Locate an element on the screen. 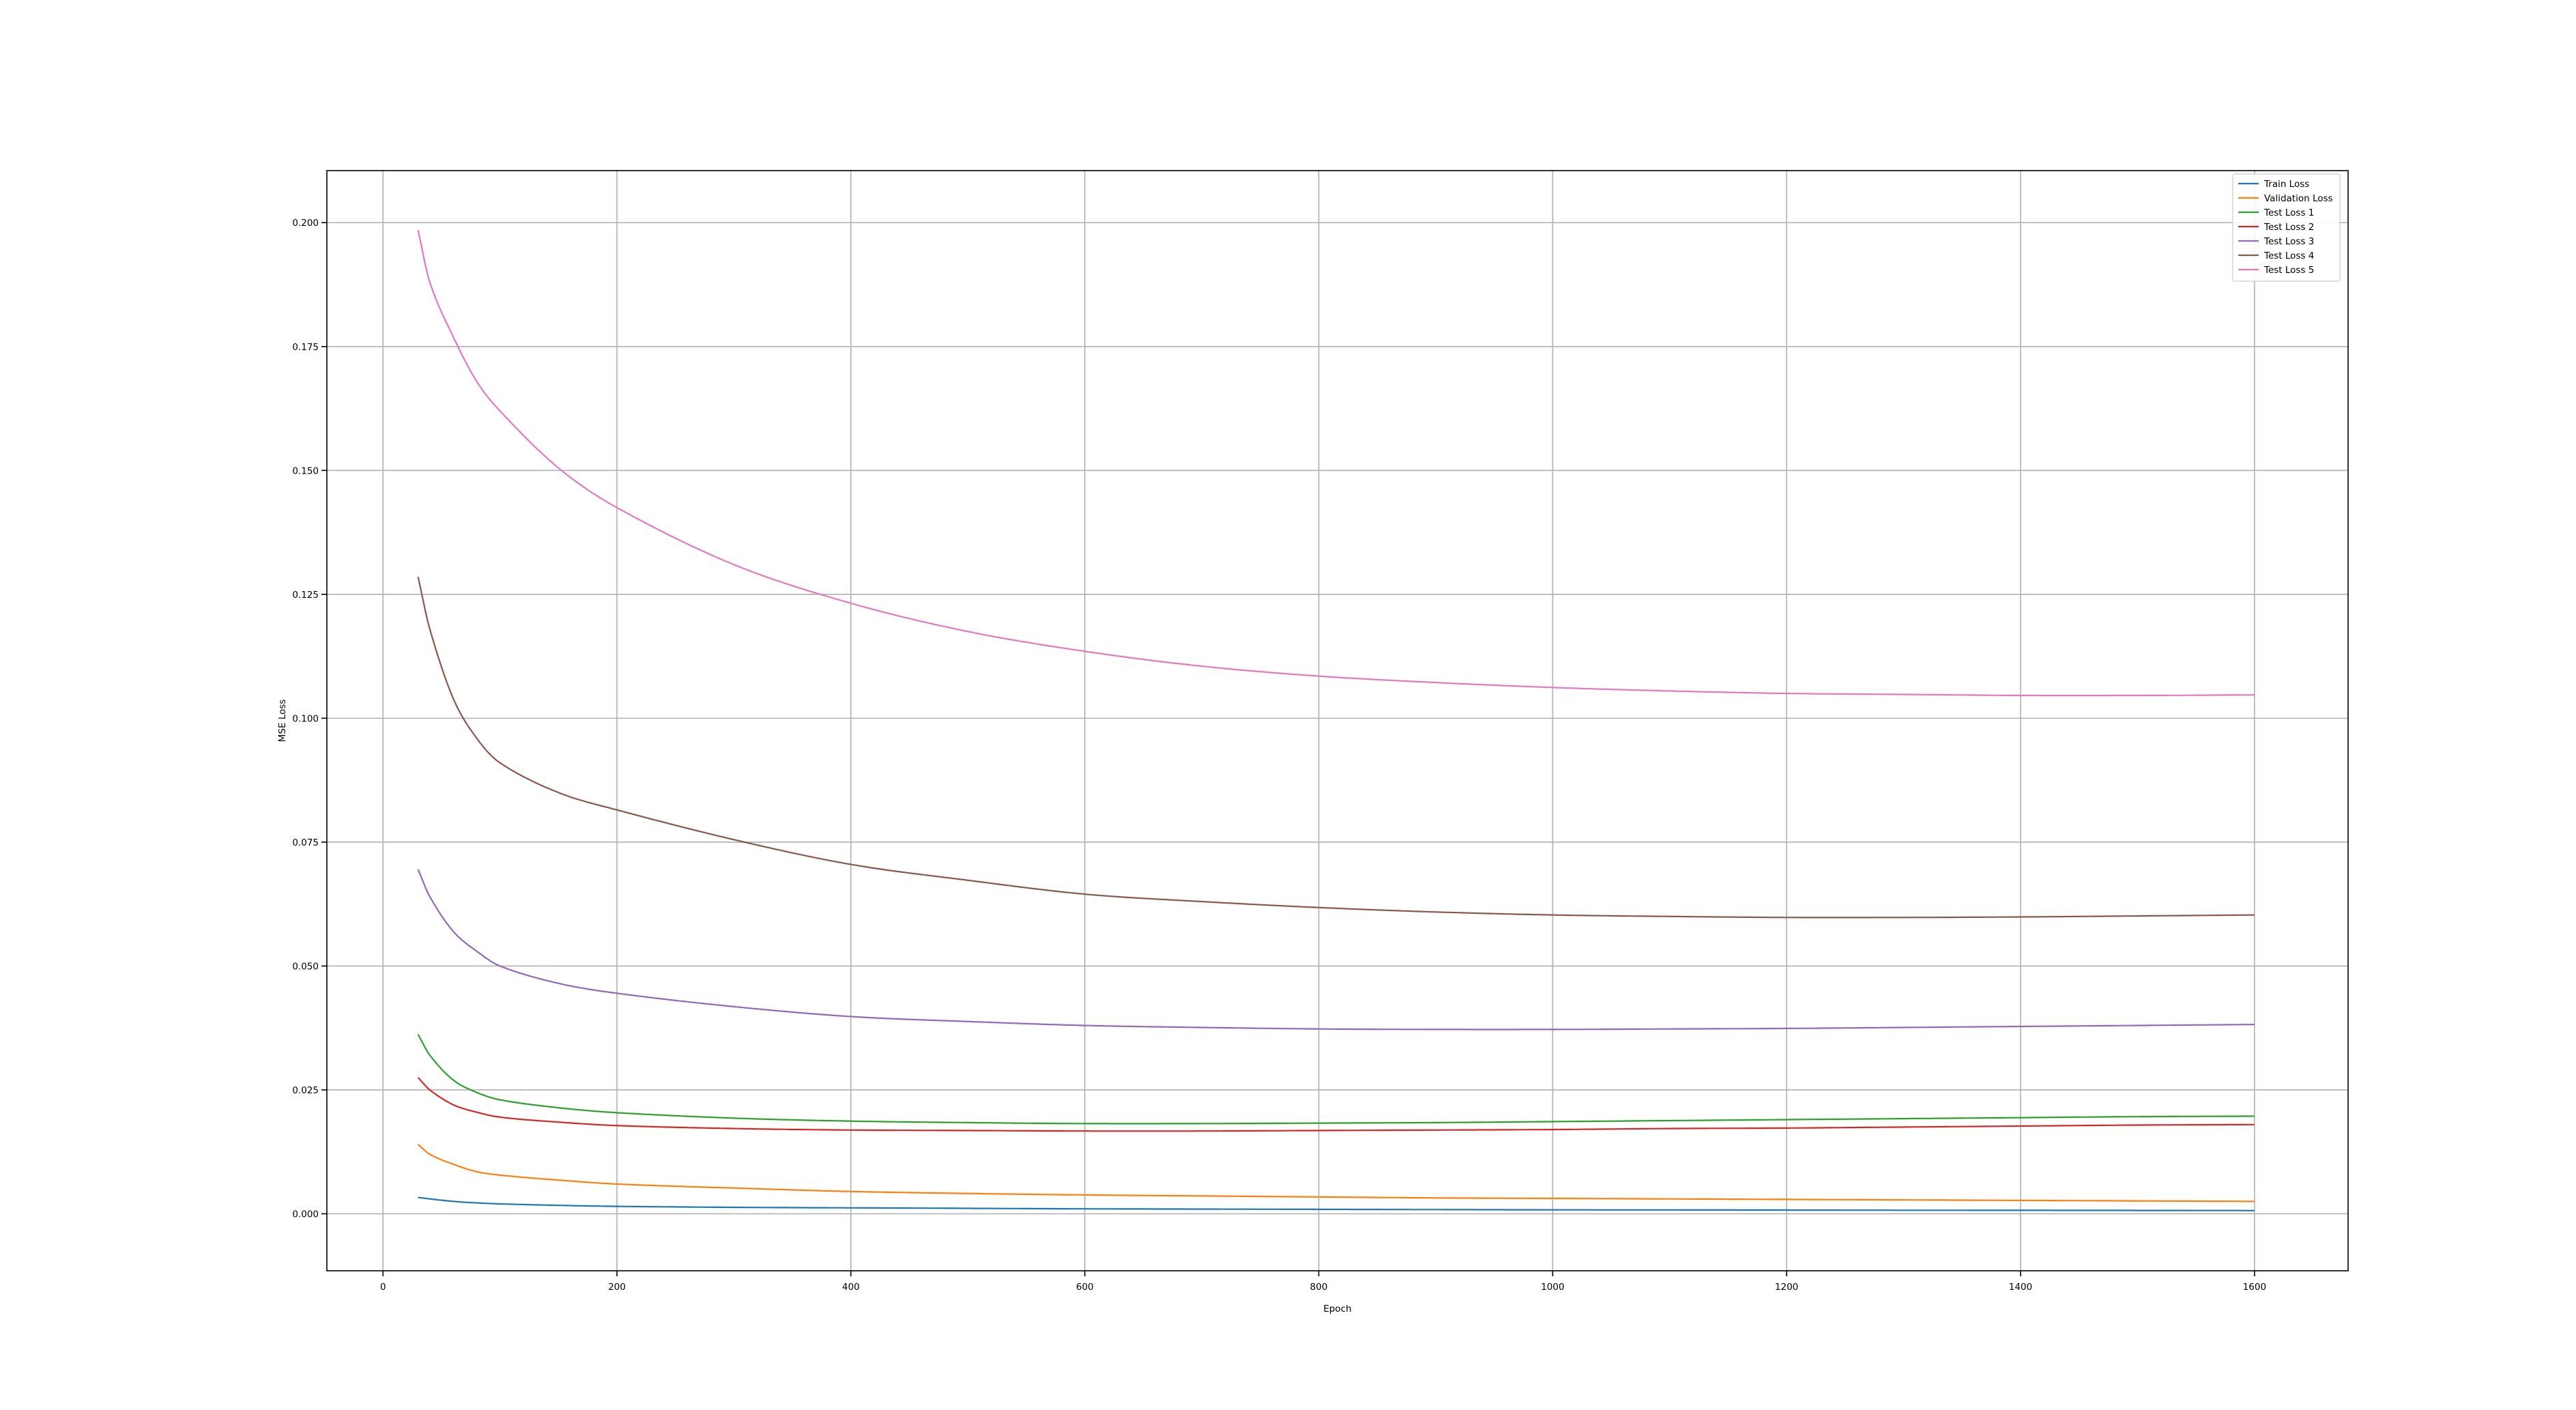 The image size is (2576, 1410). y-tick-label: 0.150 is located at coordinates (305, 471).